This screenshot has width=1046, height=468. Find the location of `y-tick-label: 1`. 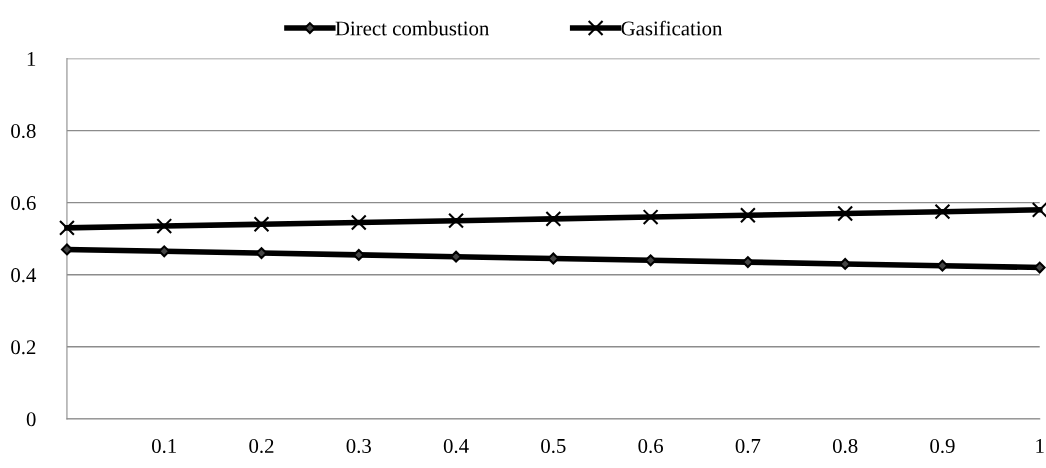

y-tick-label: 1 is located at coordinates (31, 58).